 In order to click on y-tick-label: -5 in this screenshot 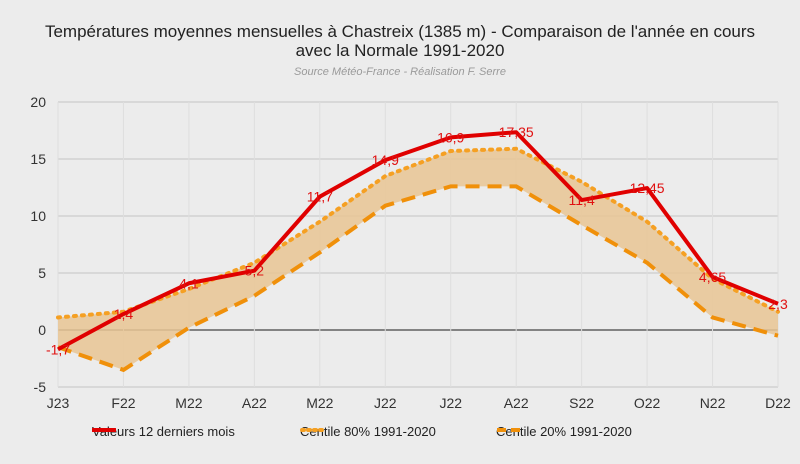, I will do `click(40, 387)`.